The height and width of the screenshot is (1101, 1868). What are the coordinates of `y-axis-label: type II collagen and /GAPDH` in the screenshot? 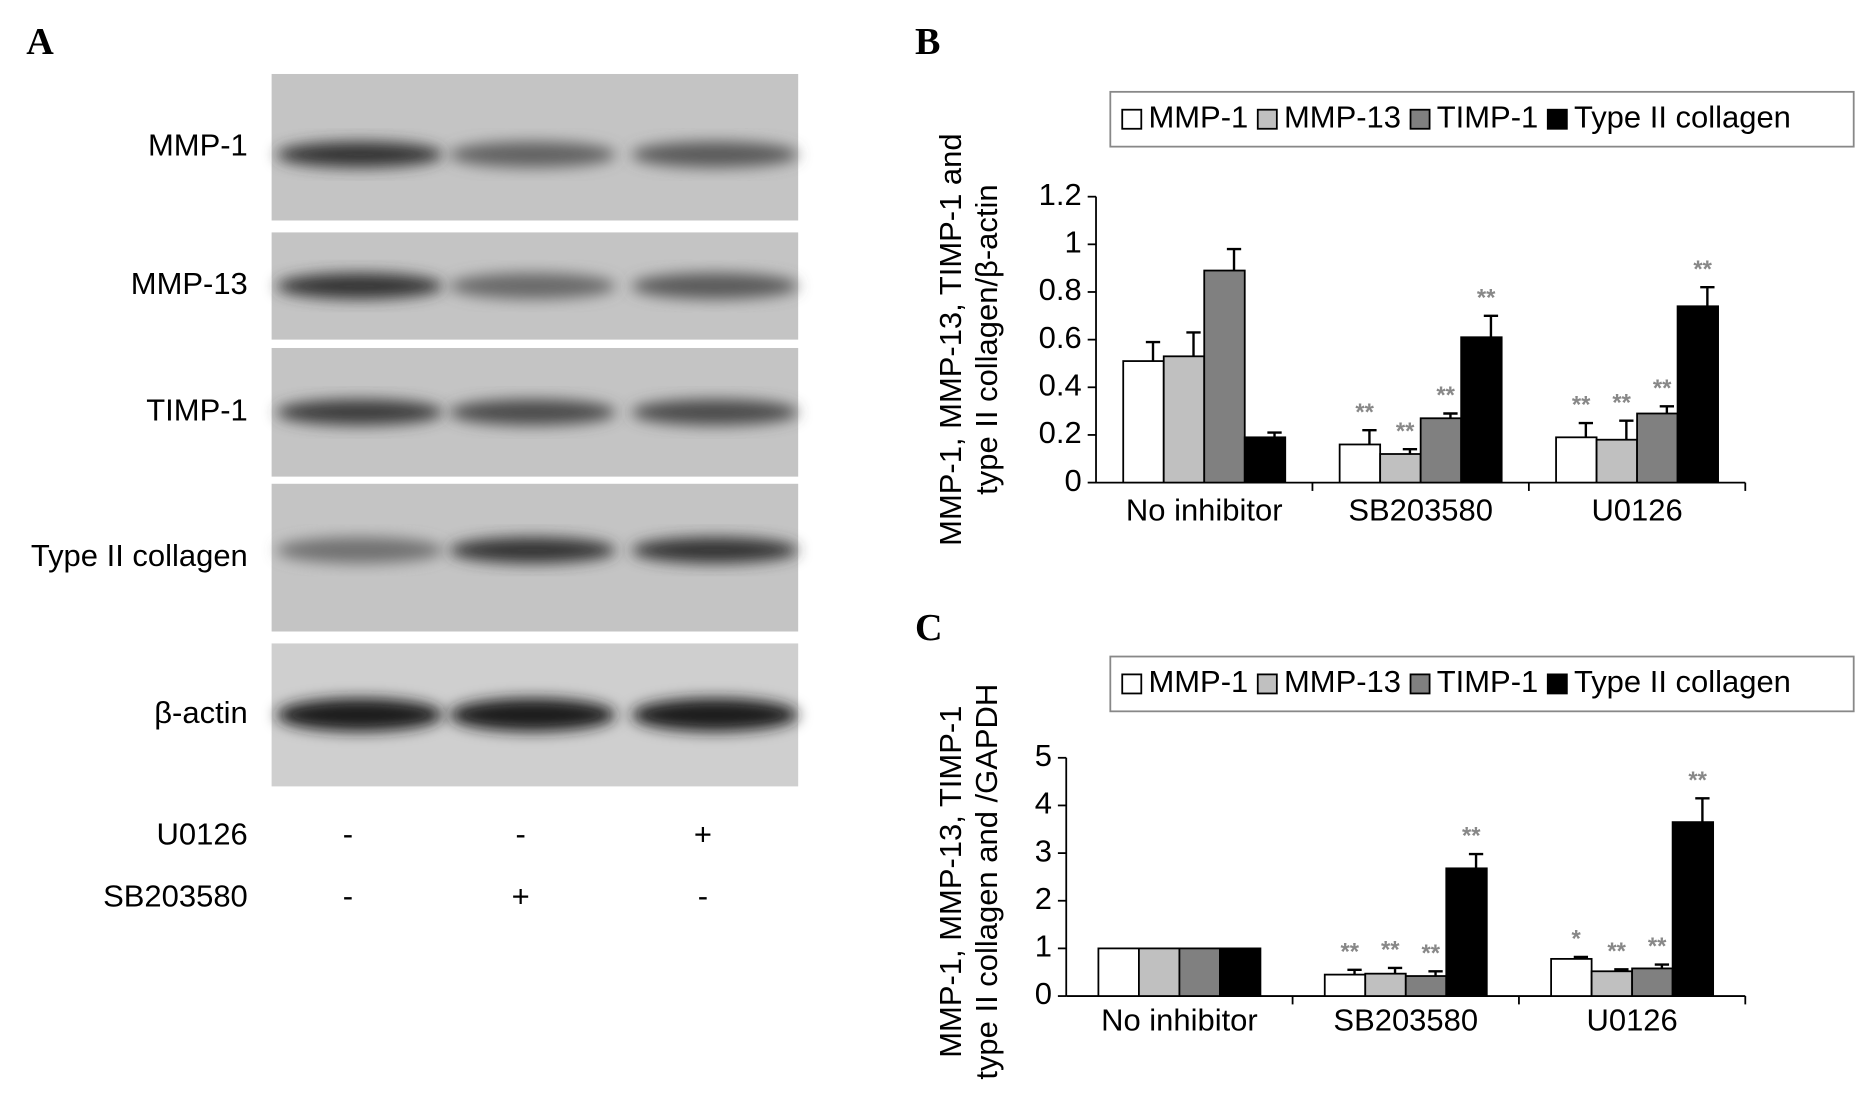 It's located at (986, 882).